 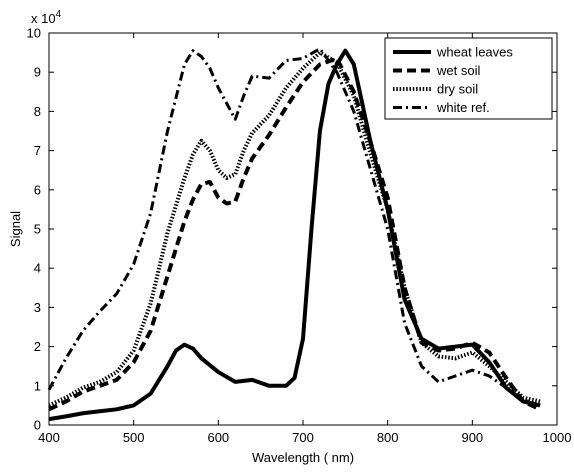 I want to click on y-tick-label: 0, so click(x=37, y=425).